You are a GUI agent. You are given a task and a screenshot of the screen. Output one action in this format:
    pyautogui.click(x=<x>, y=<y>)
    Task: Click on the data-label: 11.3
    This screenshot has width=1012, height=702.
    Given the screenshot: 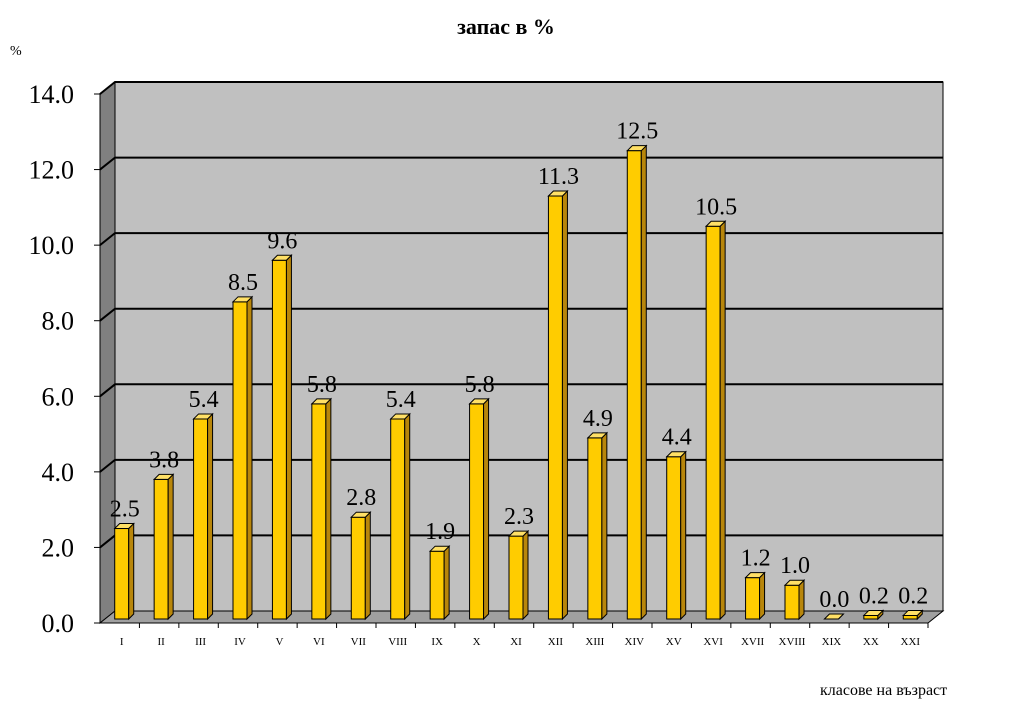 What is the action you would take?
    pyautogui.click(x=558, y=177)
    